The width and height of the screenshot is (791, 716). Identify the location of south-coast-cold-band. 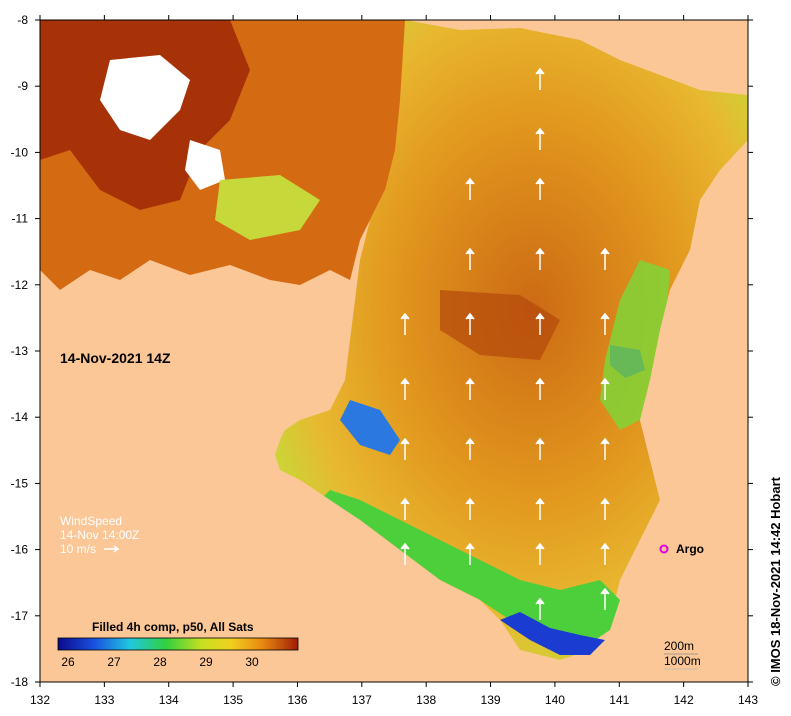
(552, 633).